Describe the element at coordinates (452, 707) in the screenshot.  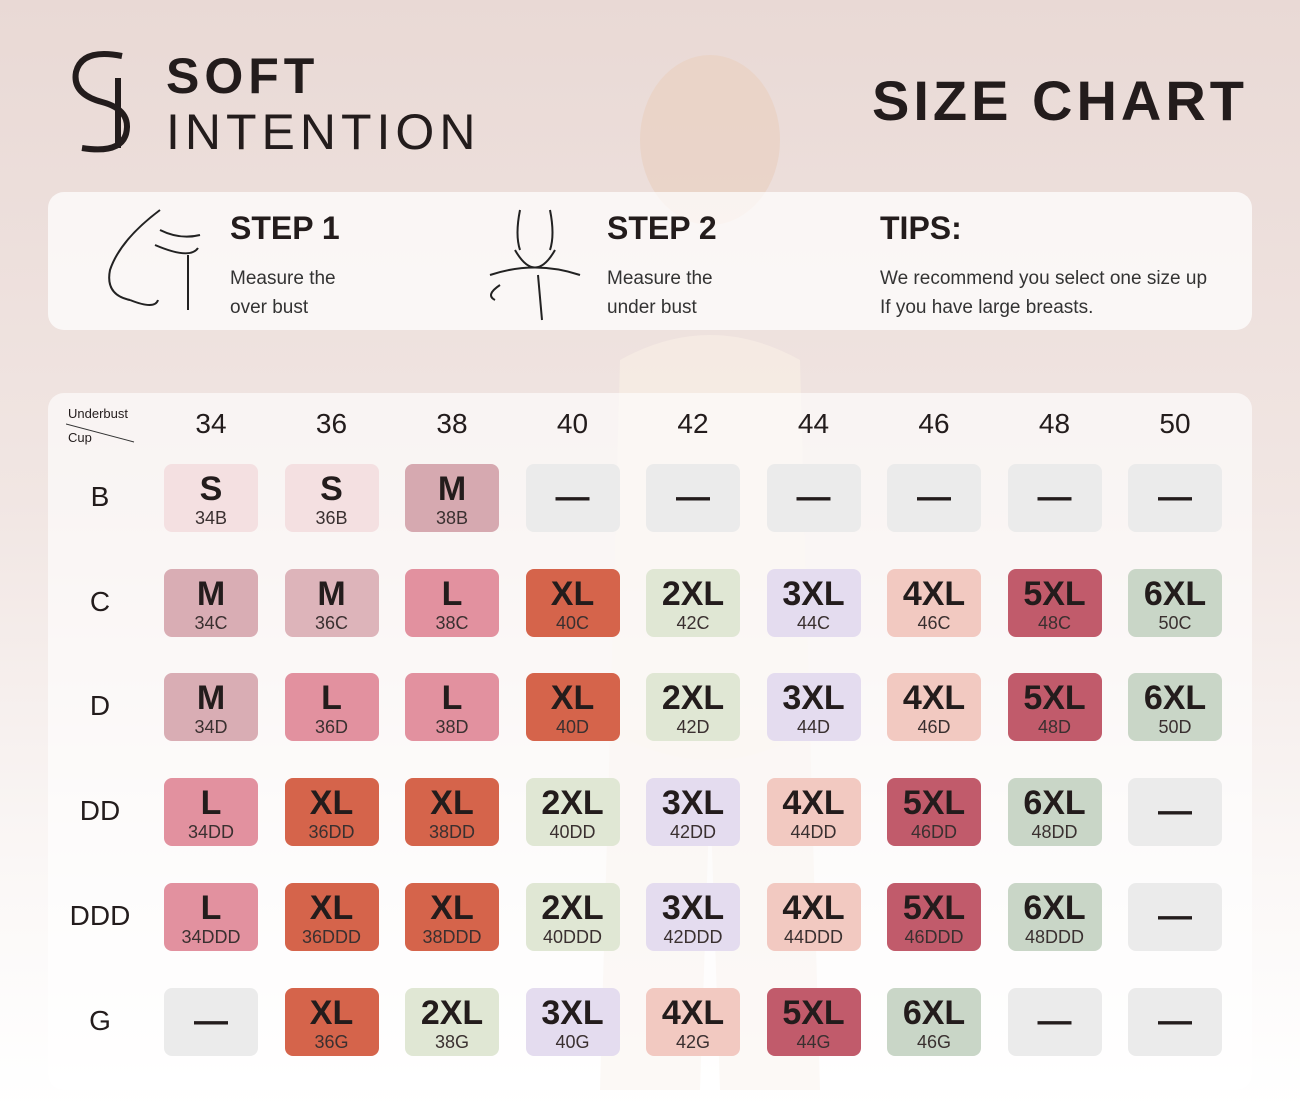
I see `size-cell: L 38D` at that location.